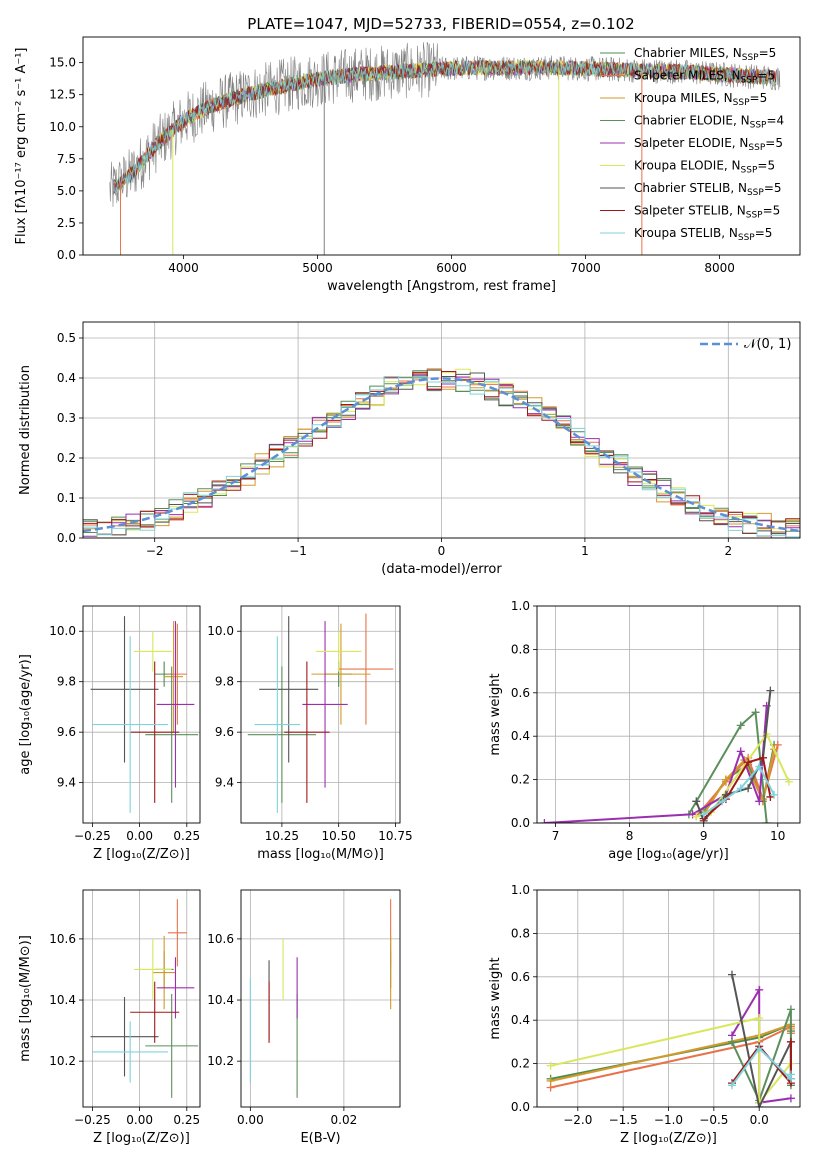  What do you see at coordinates (66, 783) in the screenshot?
I see `y-tick-label: 9.4` at bounding box center [66, 783].